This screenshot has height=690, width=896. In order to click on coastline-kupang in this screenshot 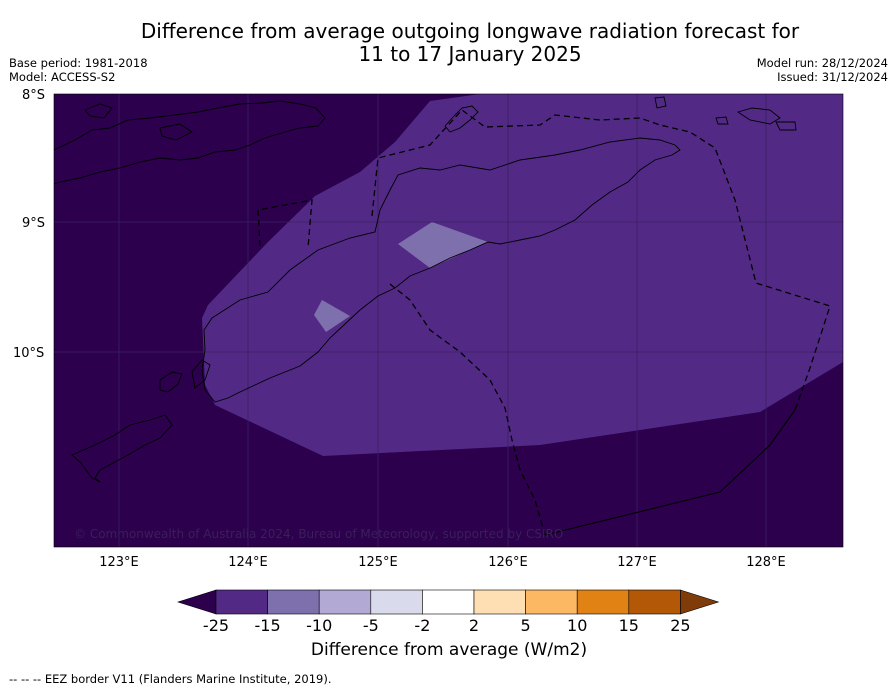, I will do `click(201, 374)`.